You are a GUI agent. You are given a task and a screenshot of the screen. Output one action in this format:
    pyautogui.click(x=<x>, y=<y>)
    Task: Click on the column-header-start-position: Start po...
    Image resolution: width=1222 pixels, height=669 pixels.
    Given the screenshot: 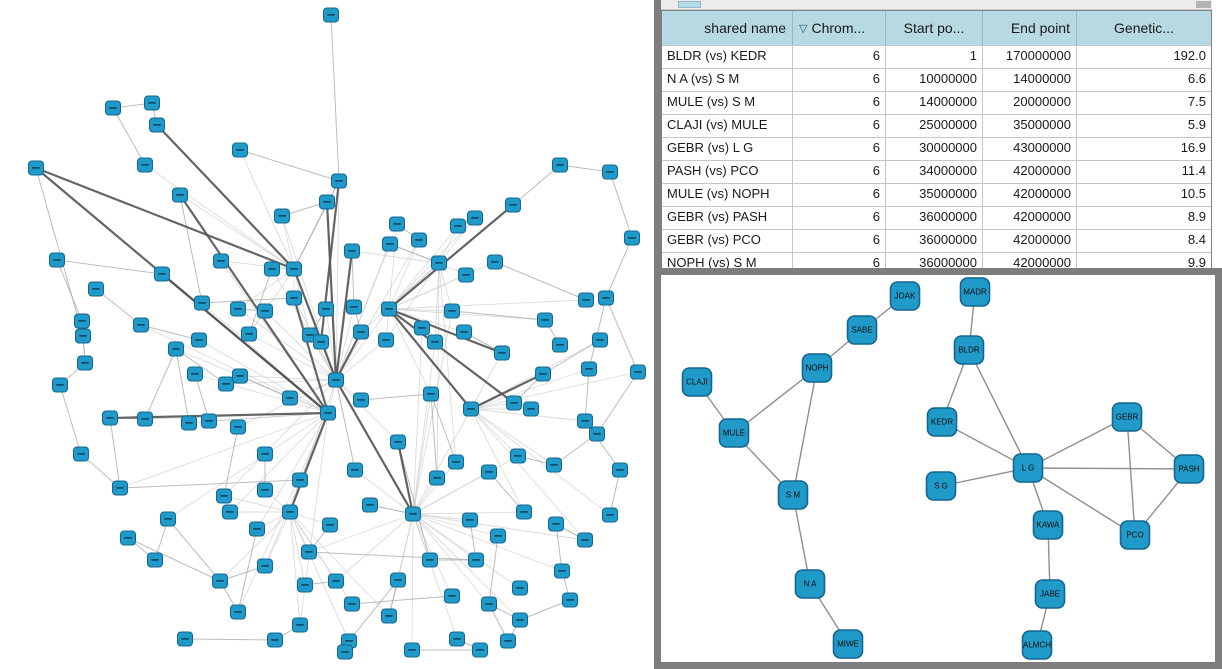 What is the action you would take?
    pyautogui.click(x=934, y=28)
    